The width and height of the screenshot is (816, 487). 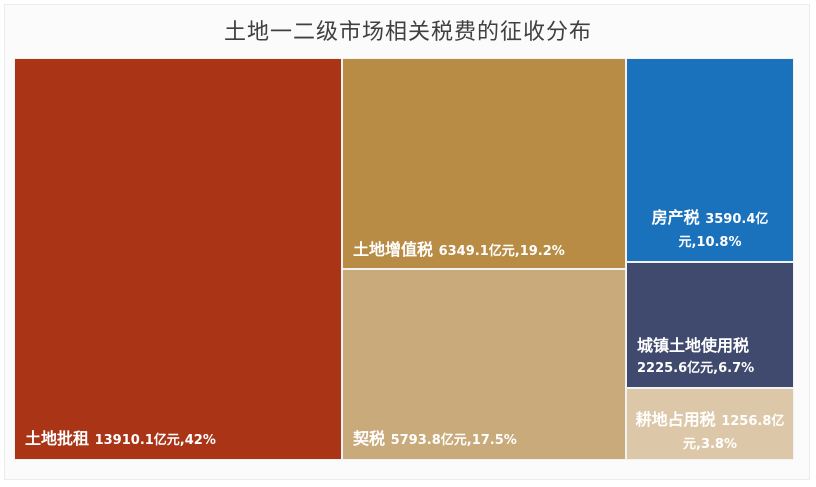 What do you see at coordinates (393, 249) in the screenshot?
I see `tile-land-appreciation-tax-name: 土地增值税` at bounding box center [393, 249].